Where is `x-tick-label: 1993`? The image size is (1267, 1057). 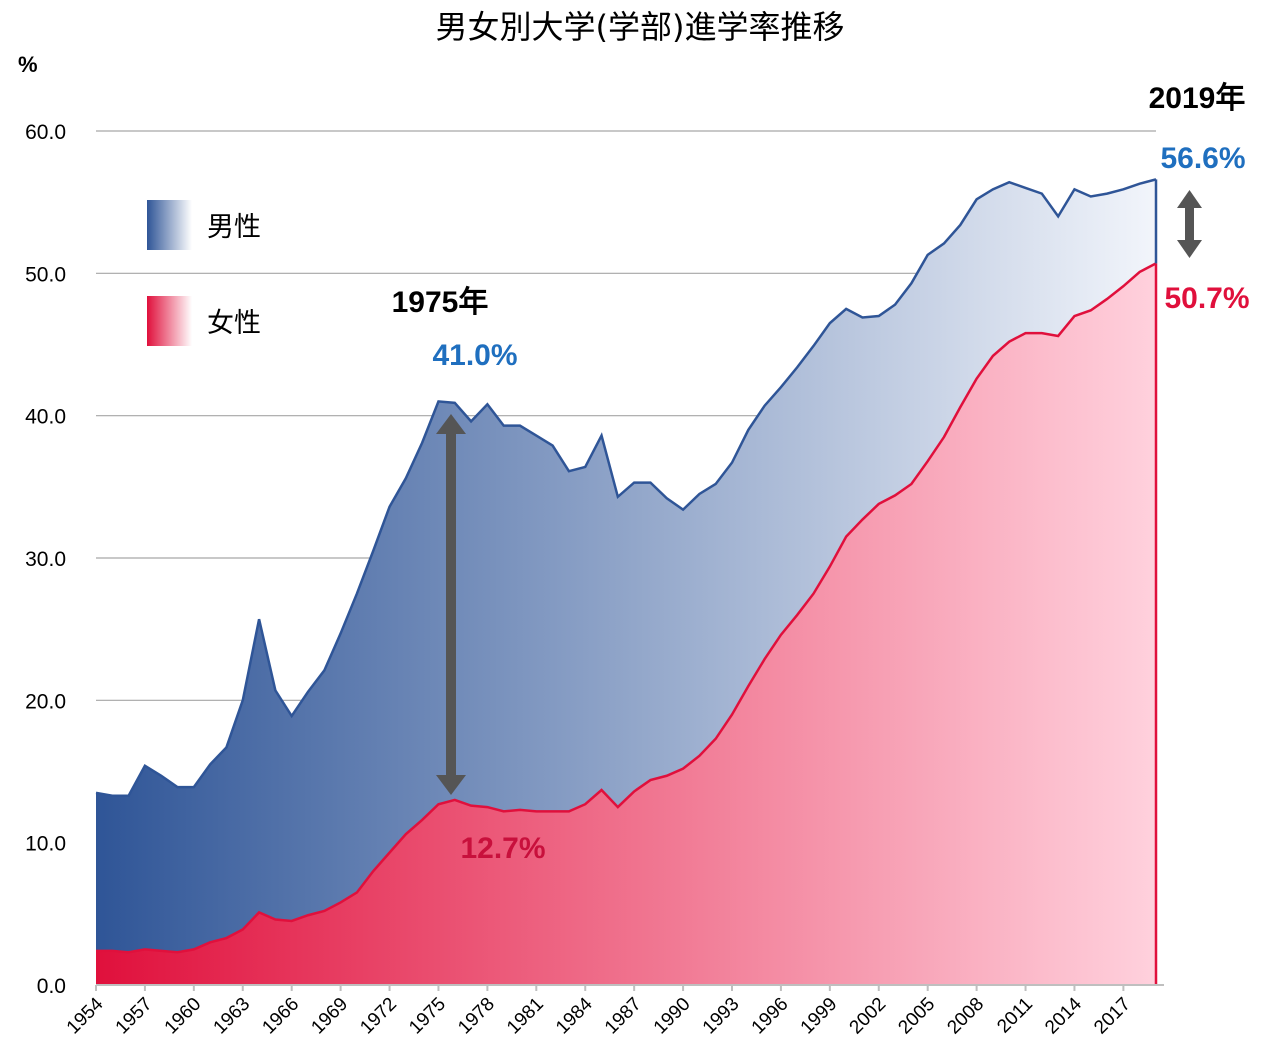 x-tick-label: 1993 is located at coordinates (721, 1016).